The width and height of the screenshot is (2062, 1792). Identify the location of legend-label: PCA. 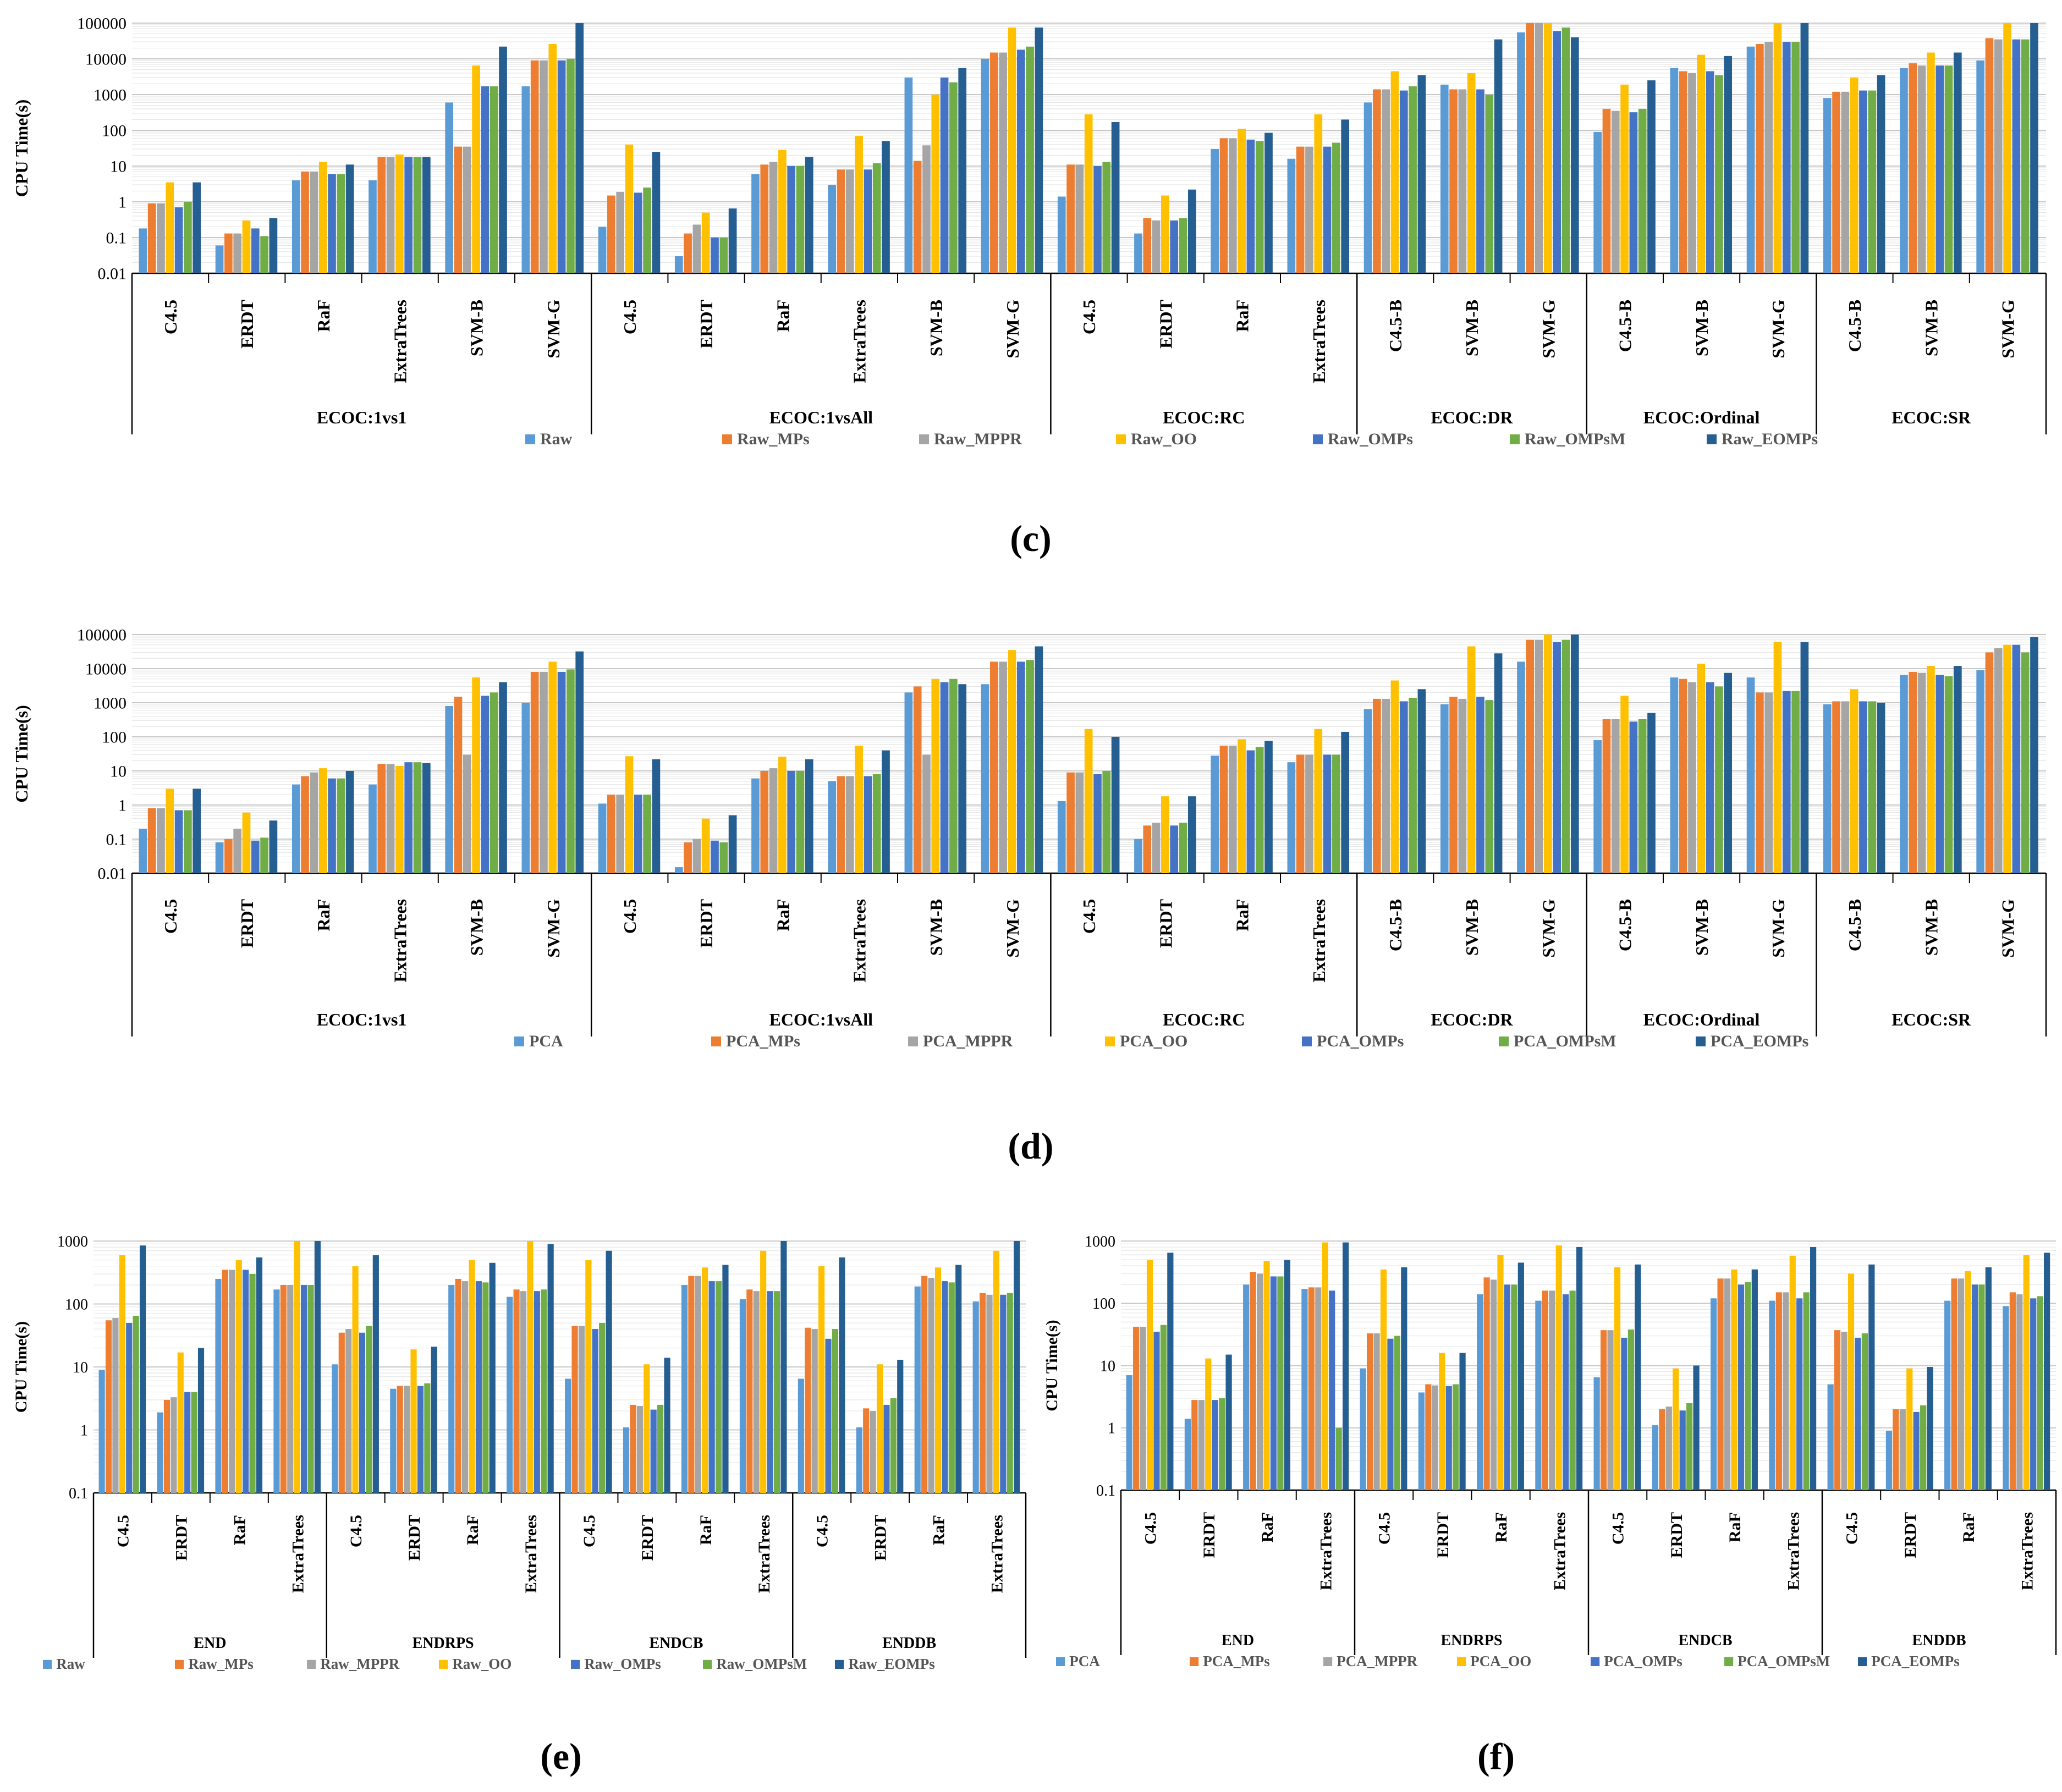
(546, 1041).